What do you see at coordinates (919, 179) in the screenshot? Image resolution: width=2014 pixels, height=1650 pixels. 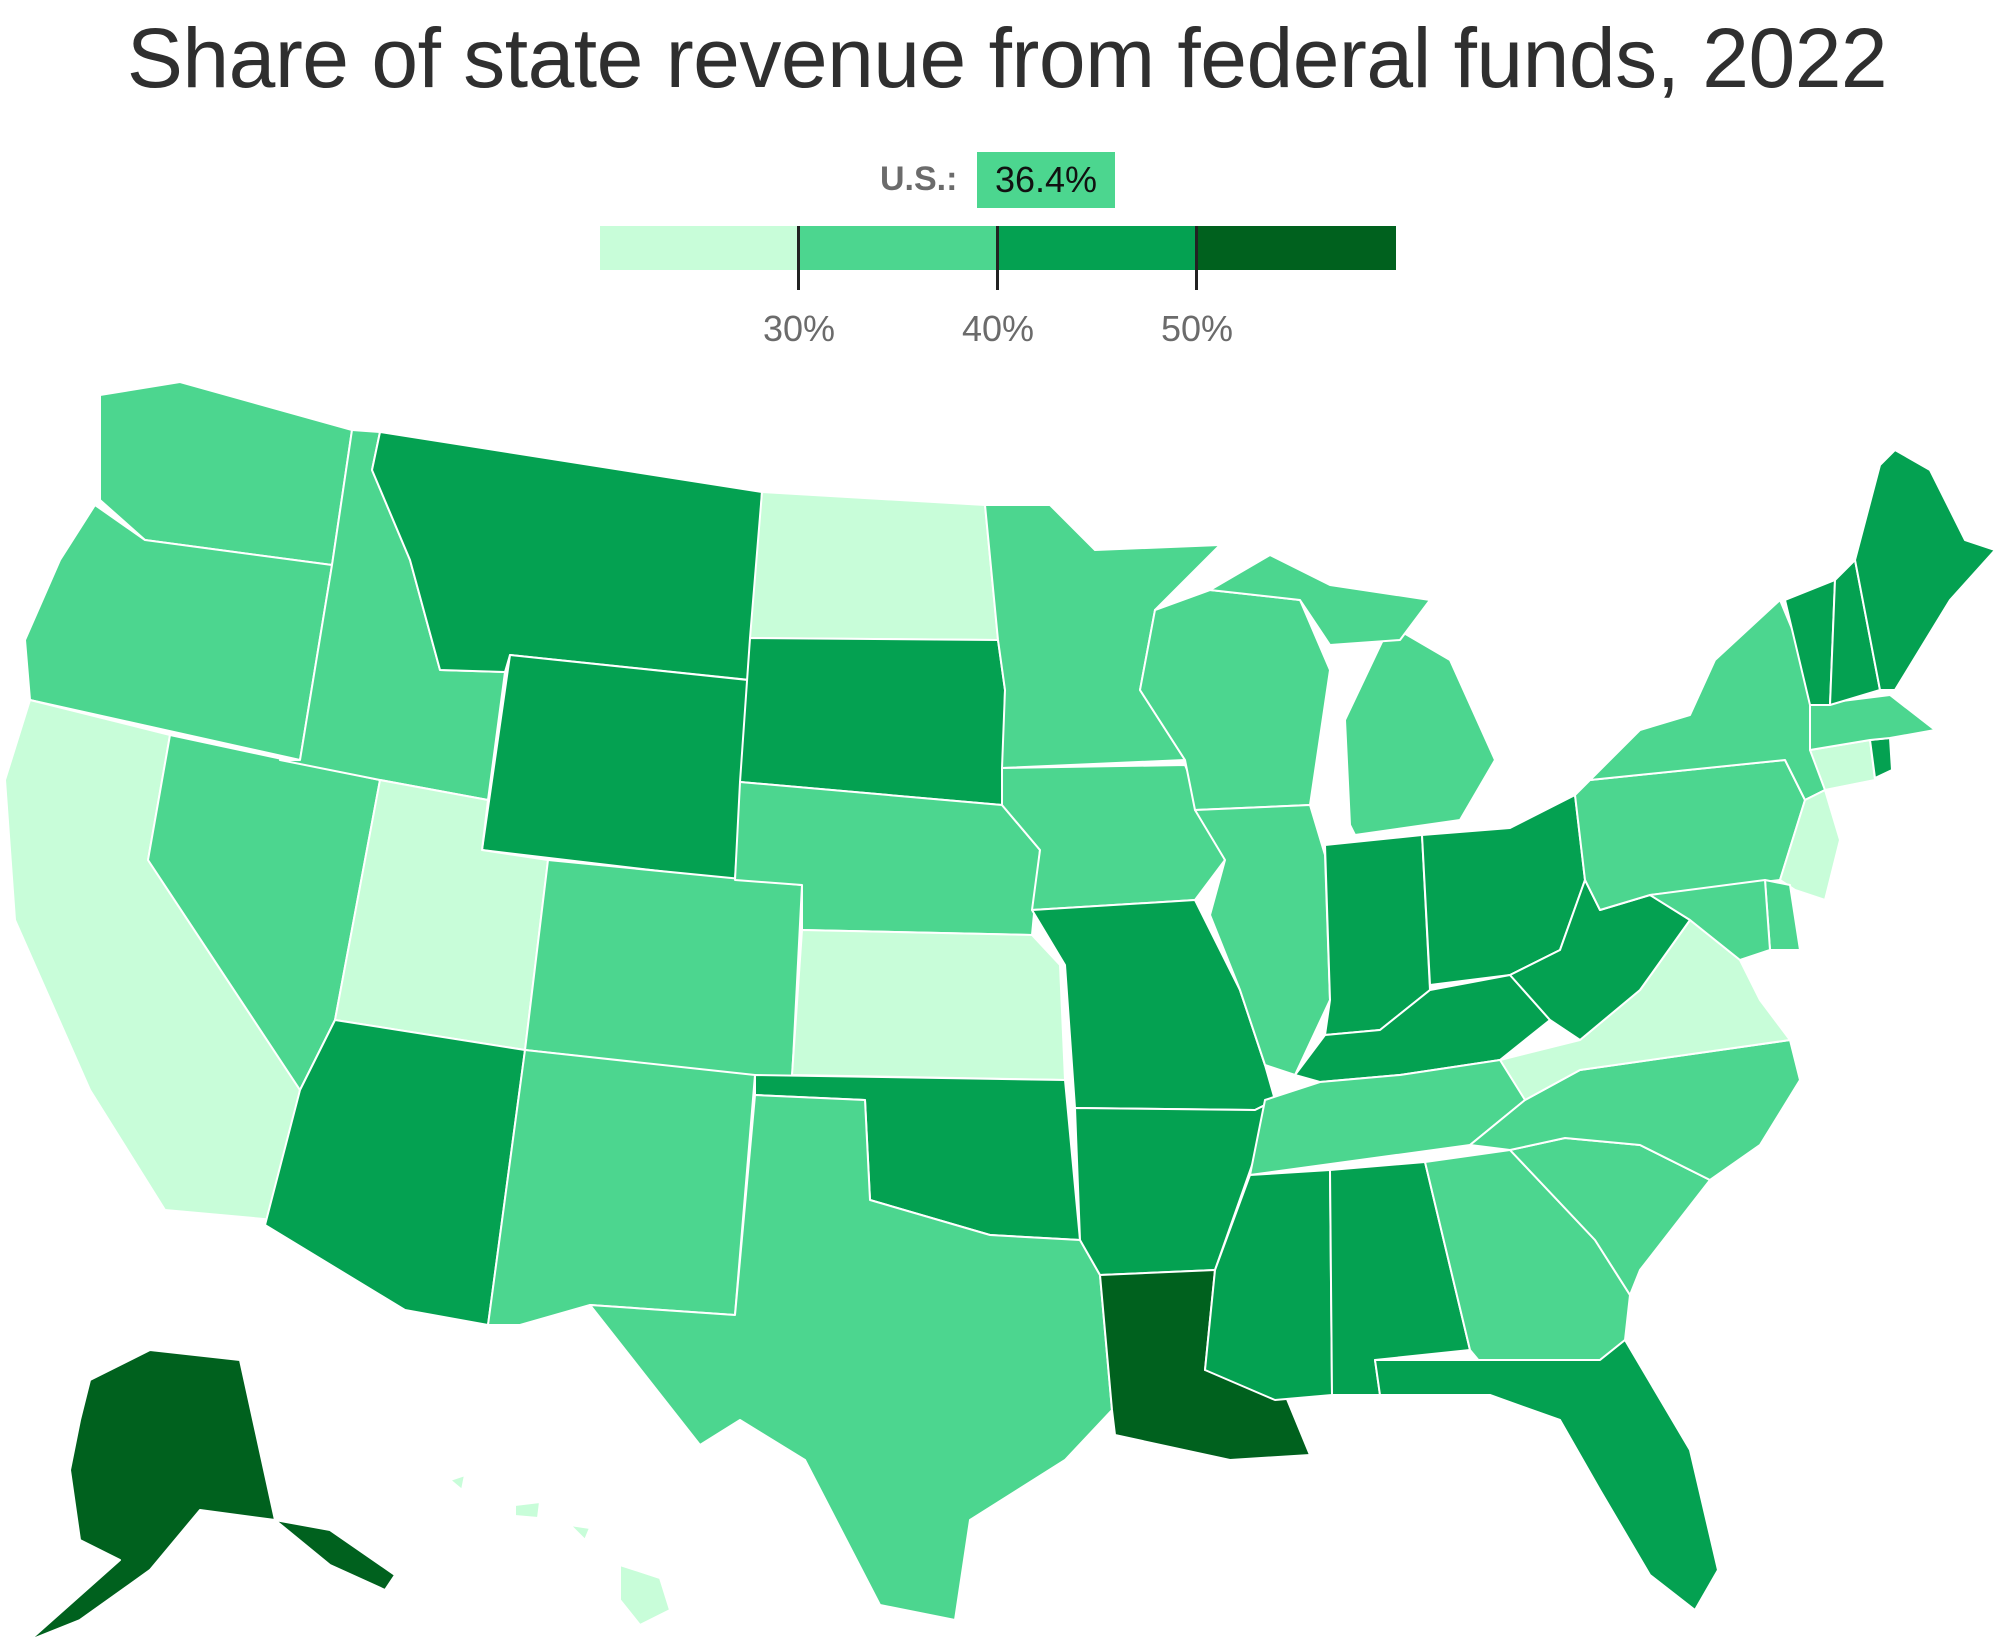 I see `us-average-label: U.S.:` at bounding box center [919, 179].